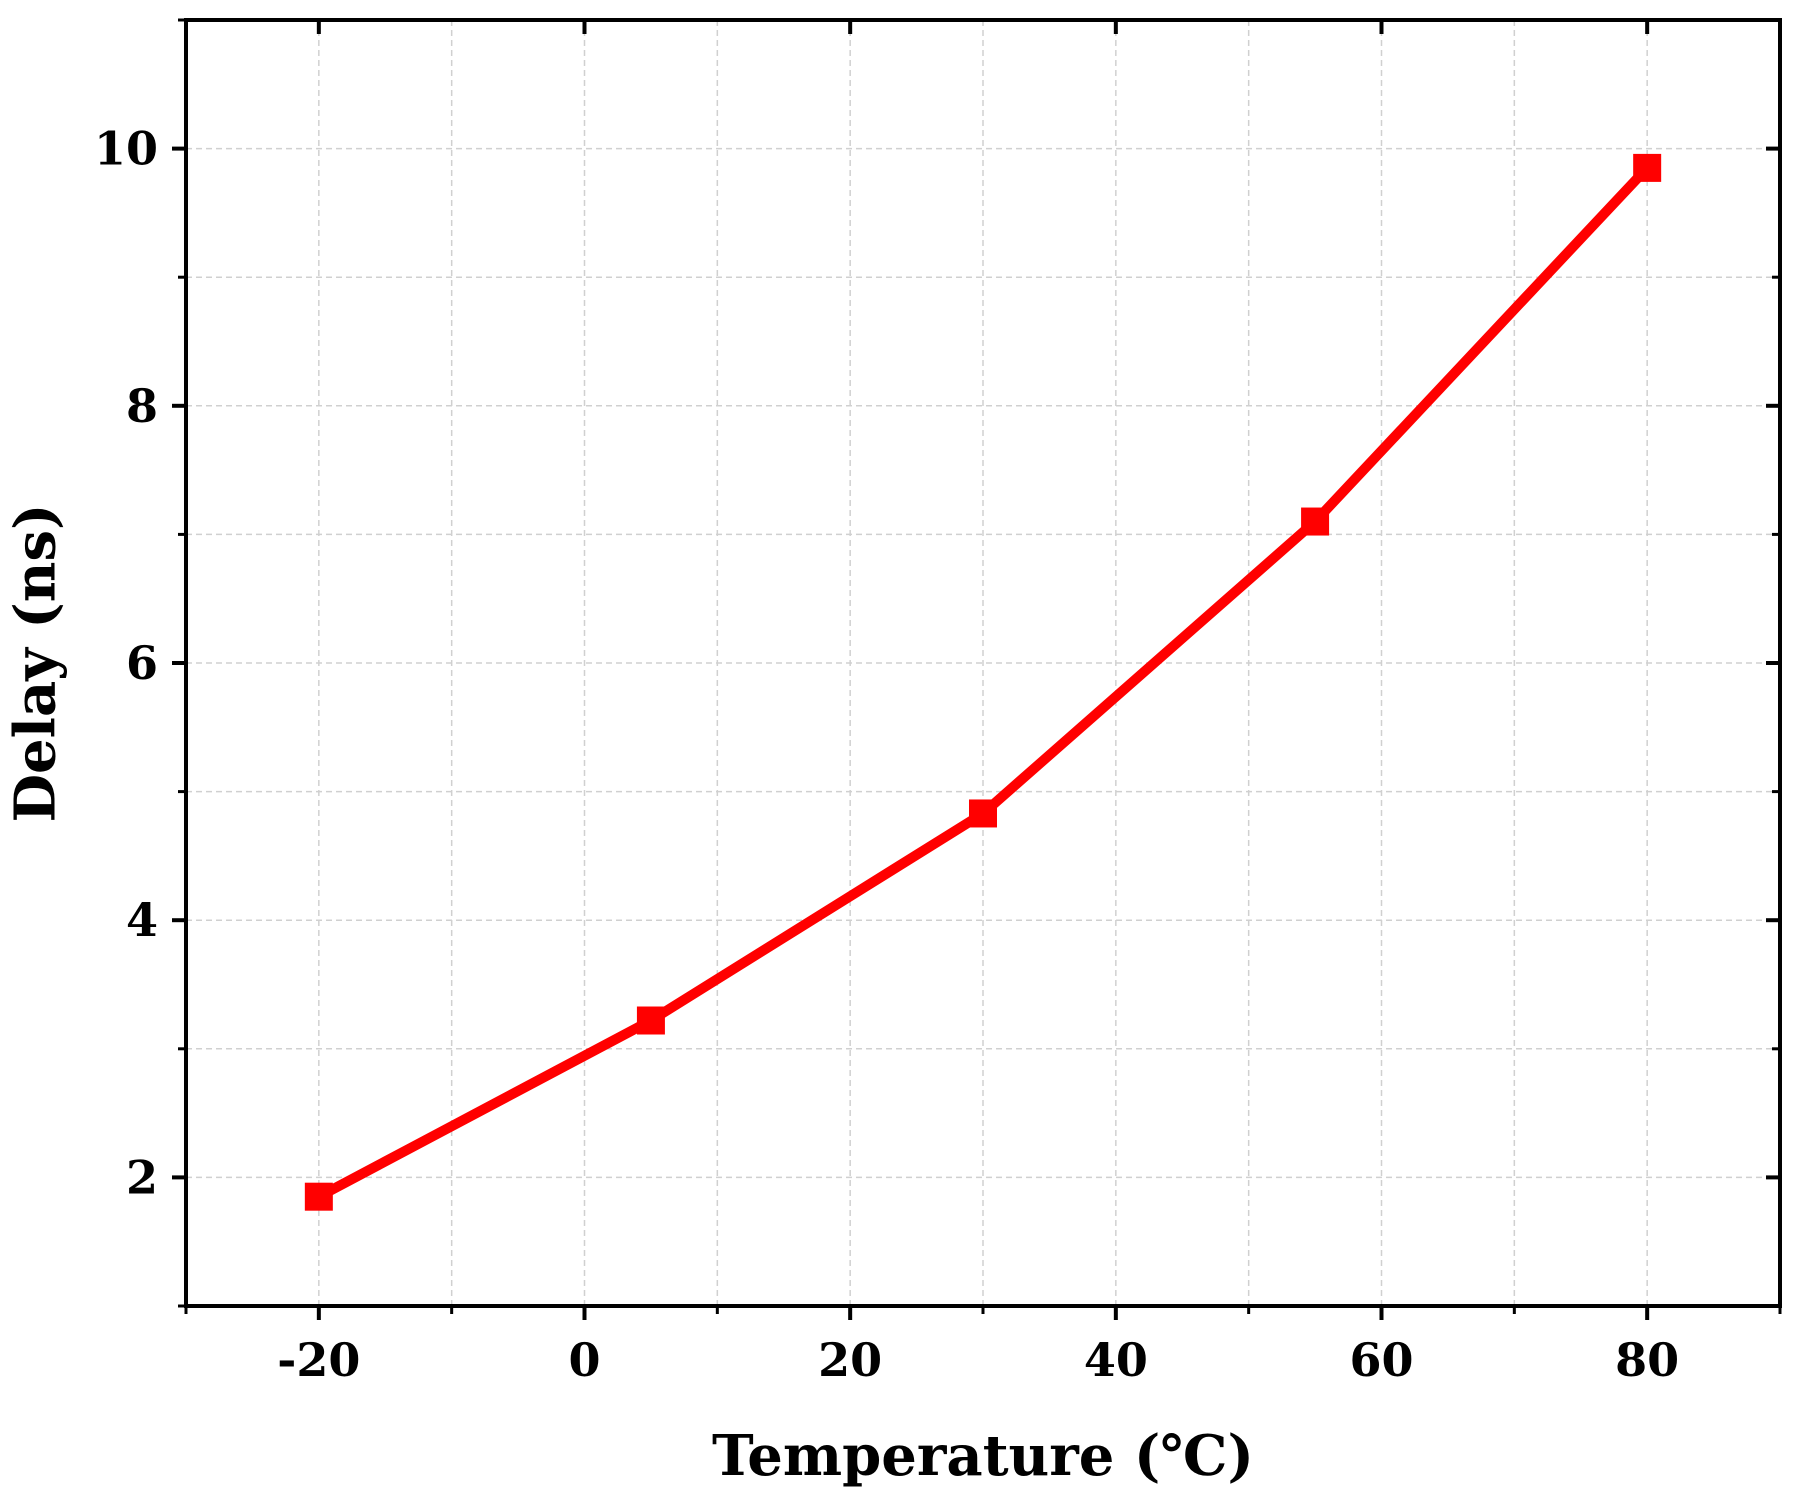 The width and height of the screenshot is (1793, 1502). What do you see at coordinates (318, 1360) in the screenshot?
I see `x-tick-label: -20` at bounding box center [318, 1360].